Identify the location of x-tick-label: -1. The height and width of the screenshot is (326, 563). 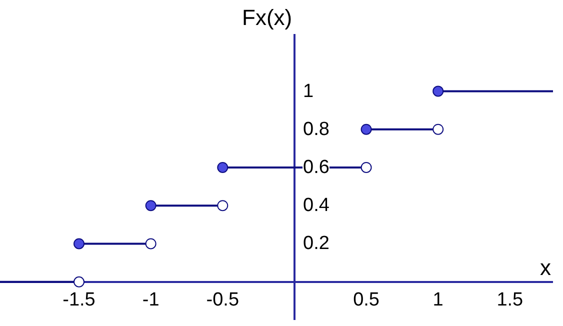
(151, 300).